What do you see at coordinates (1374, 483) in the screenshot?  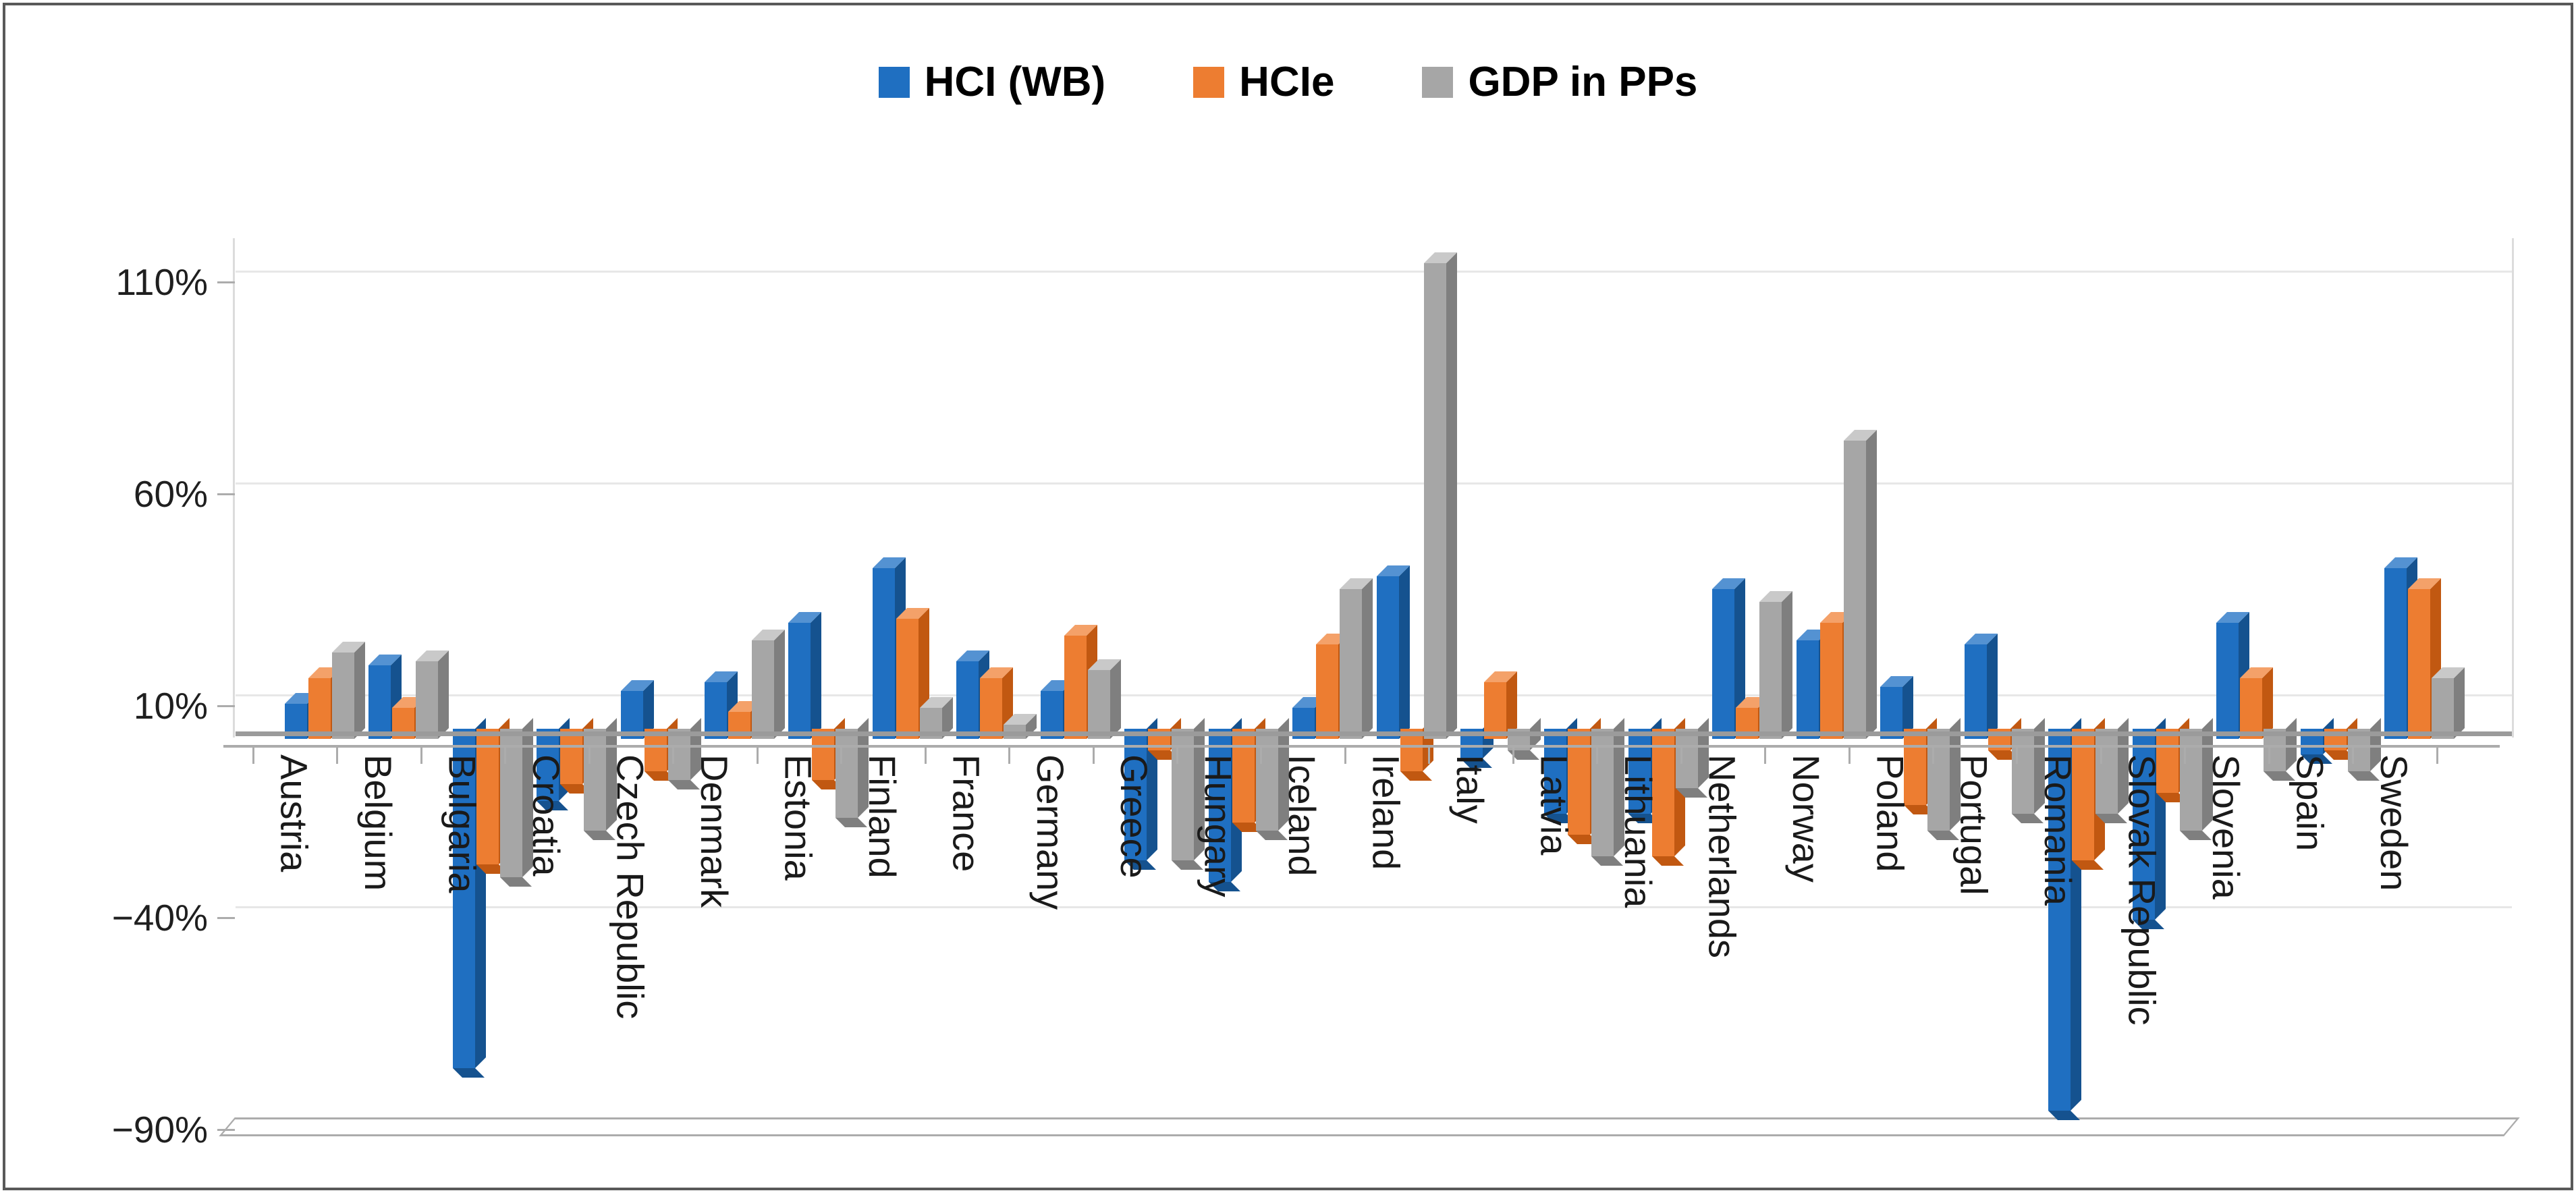 I see `gridline` at bounding box center [1374, 483].